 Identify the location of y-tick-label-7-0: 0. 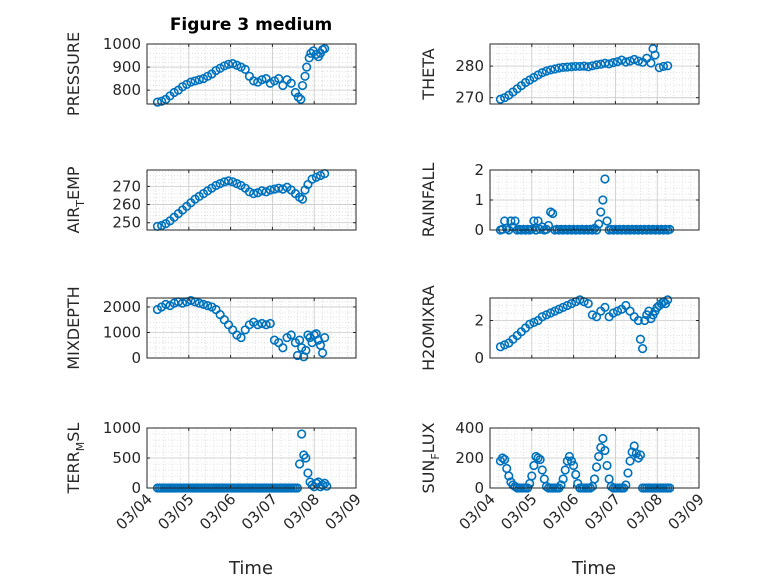
(479, 488).